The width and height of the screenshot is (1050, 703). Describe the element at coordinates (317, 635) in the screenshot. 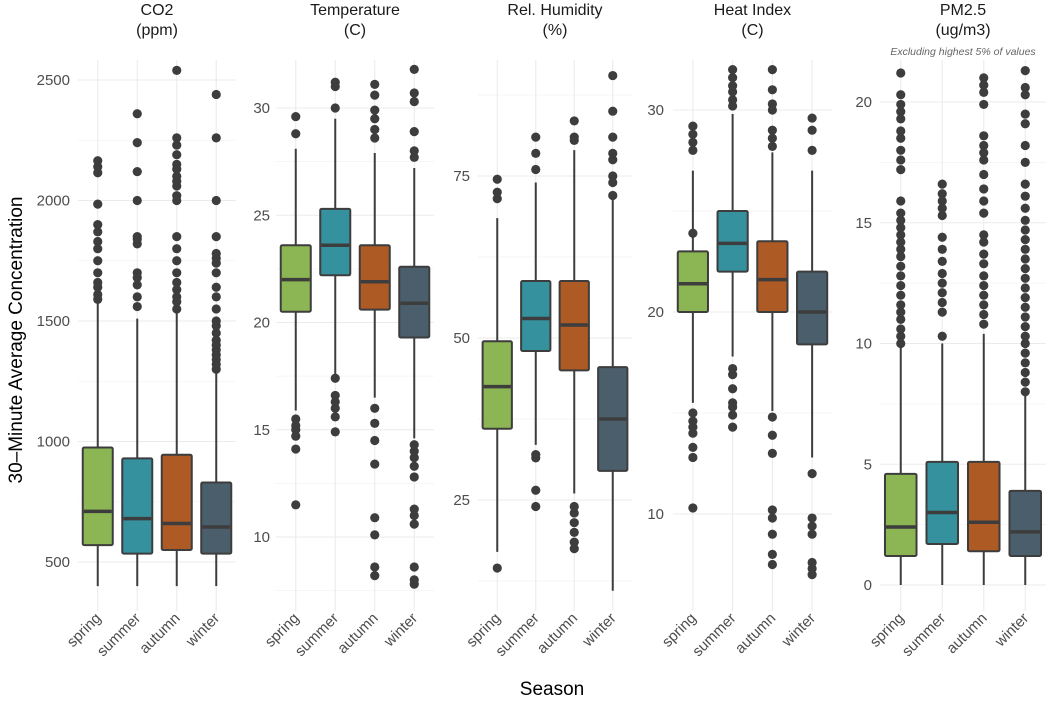

I see `x-tick-label: summer` at that location.